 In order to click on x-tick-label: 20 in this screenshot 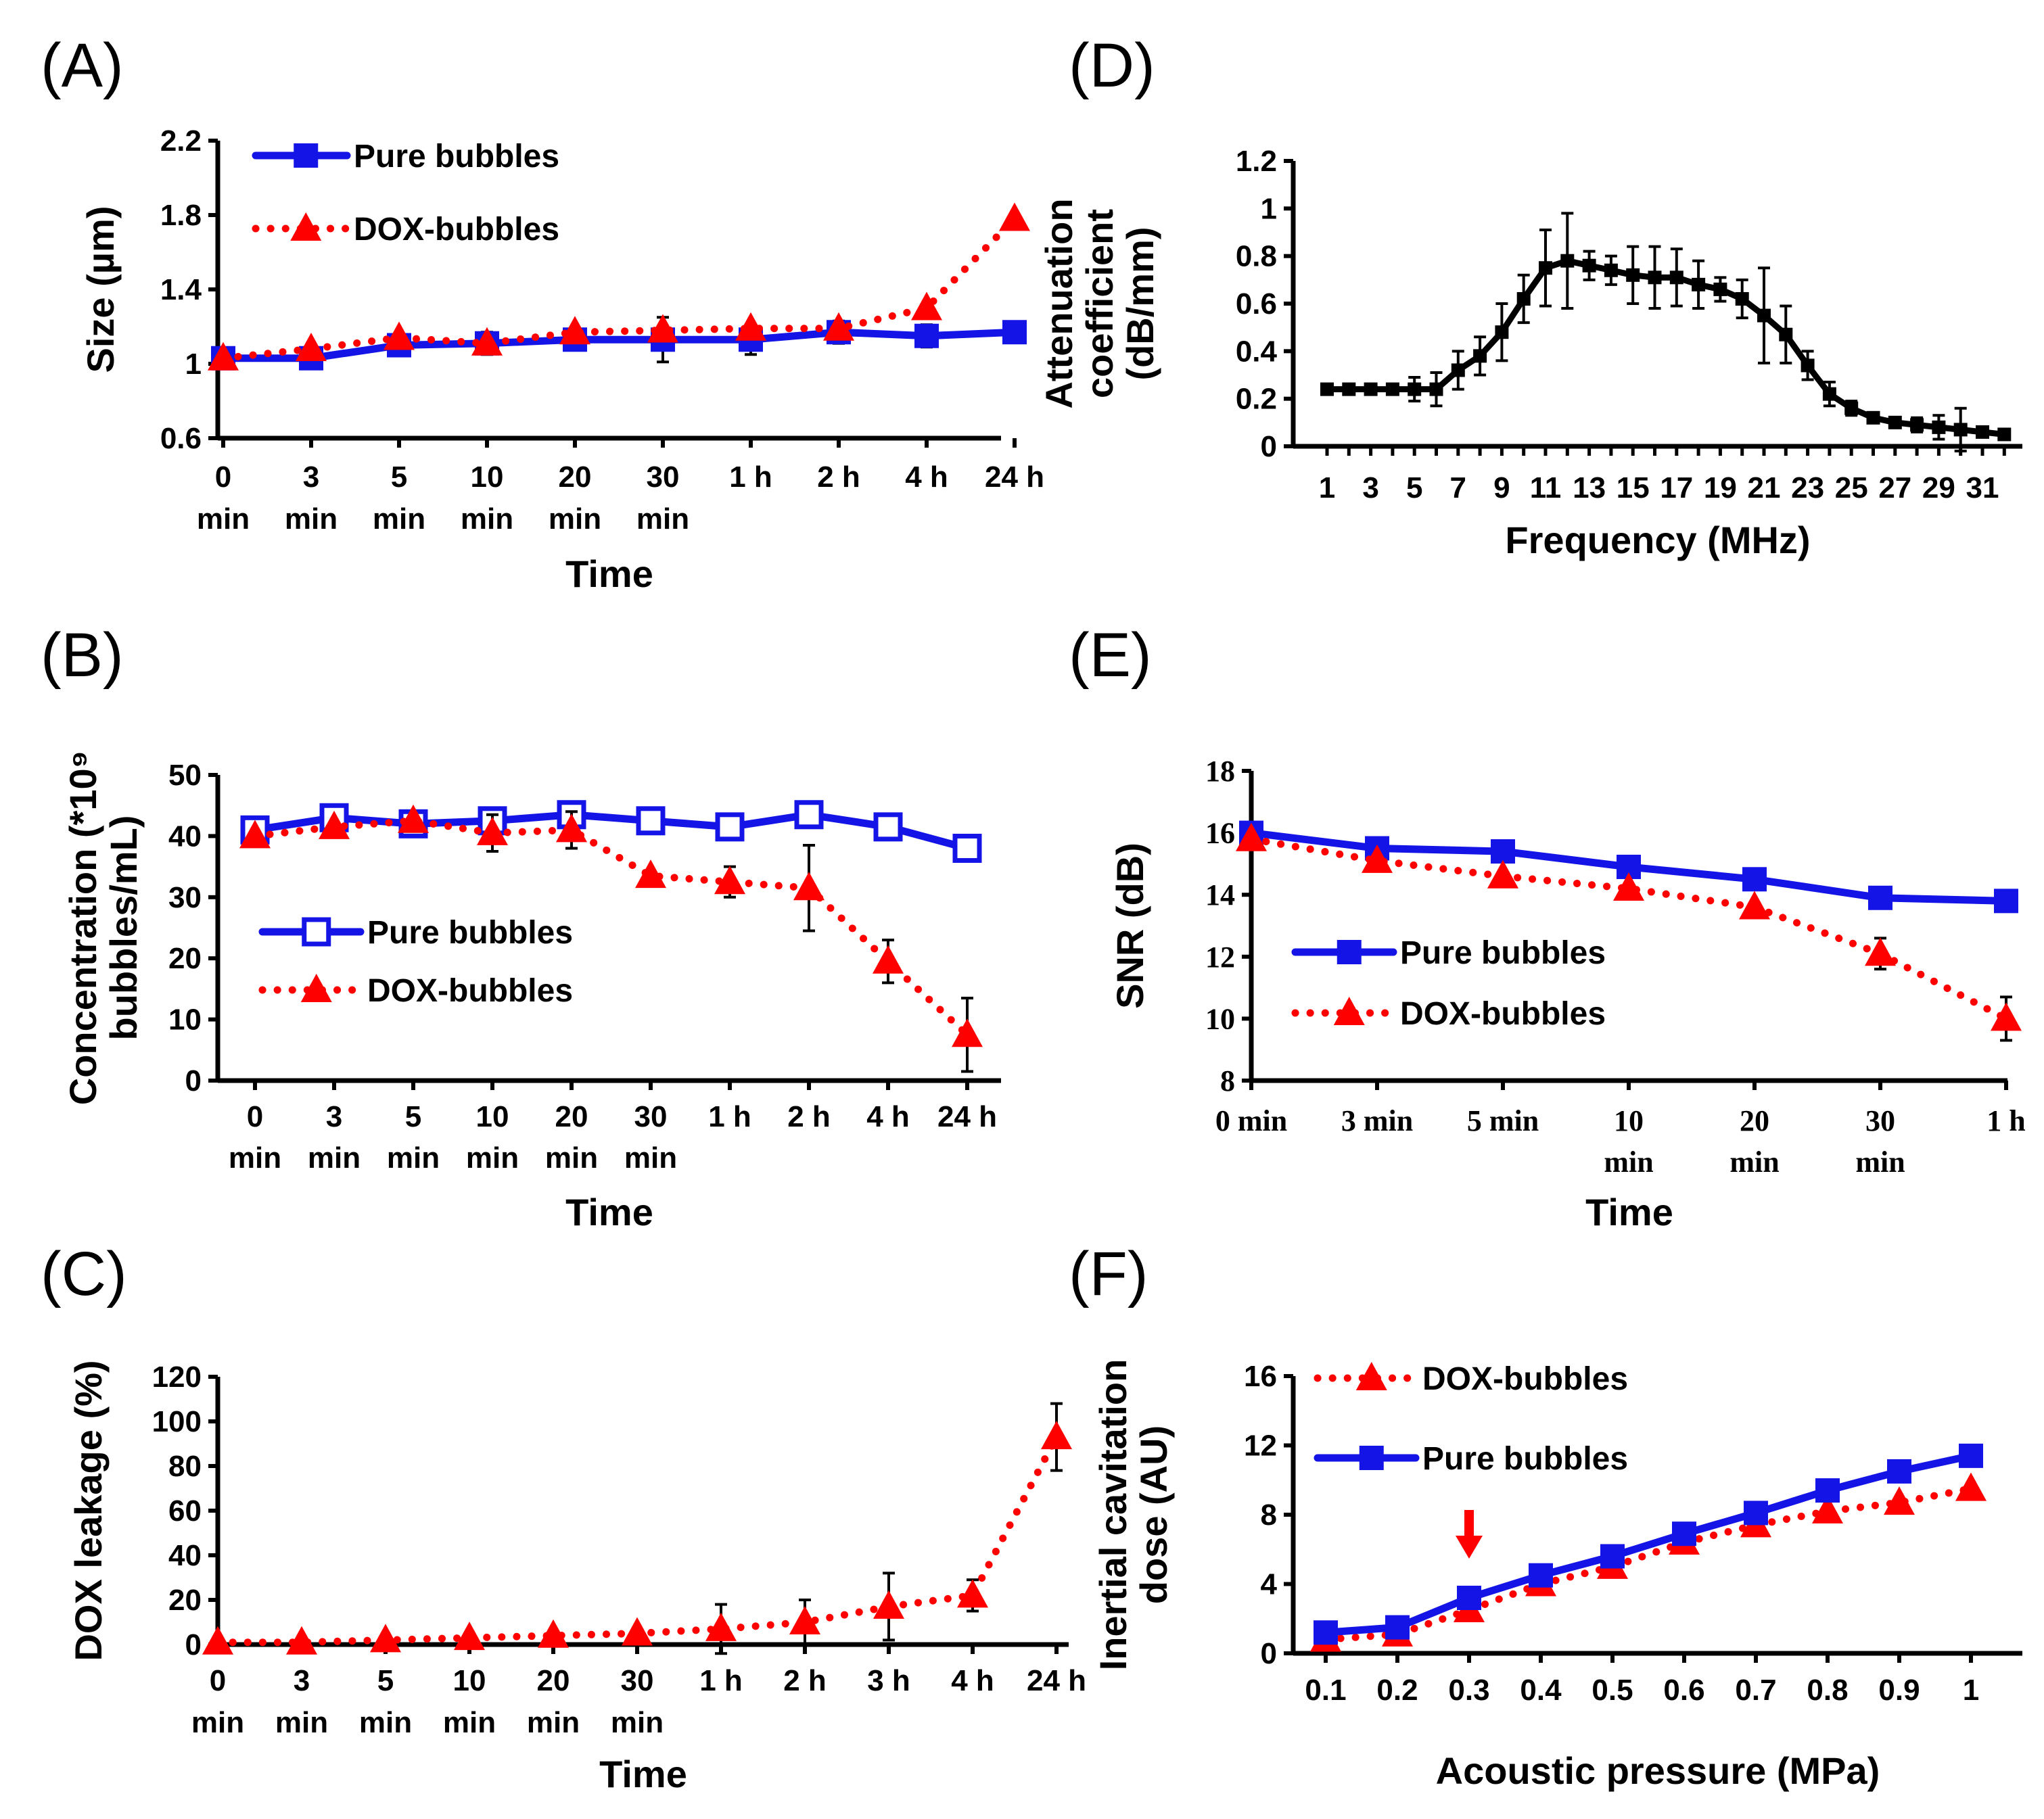, I will do `click(1754, 1120)`.